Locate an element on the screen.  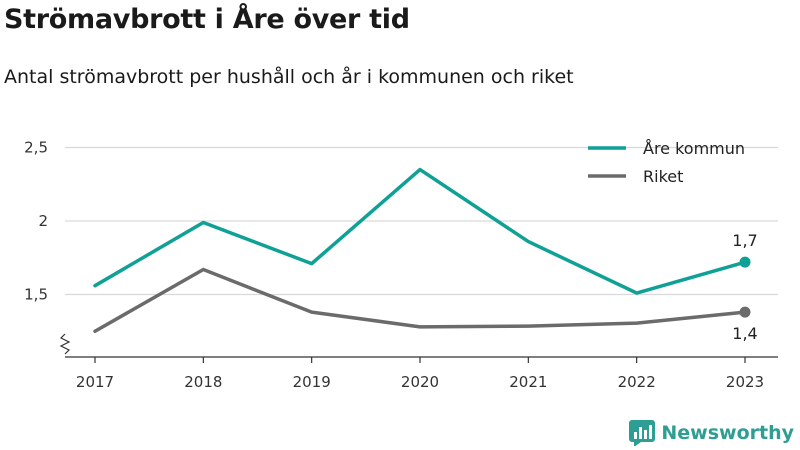
y-tick-label: 1,5 is located at coordinates (36, 295).